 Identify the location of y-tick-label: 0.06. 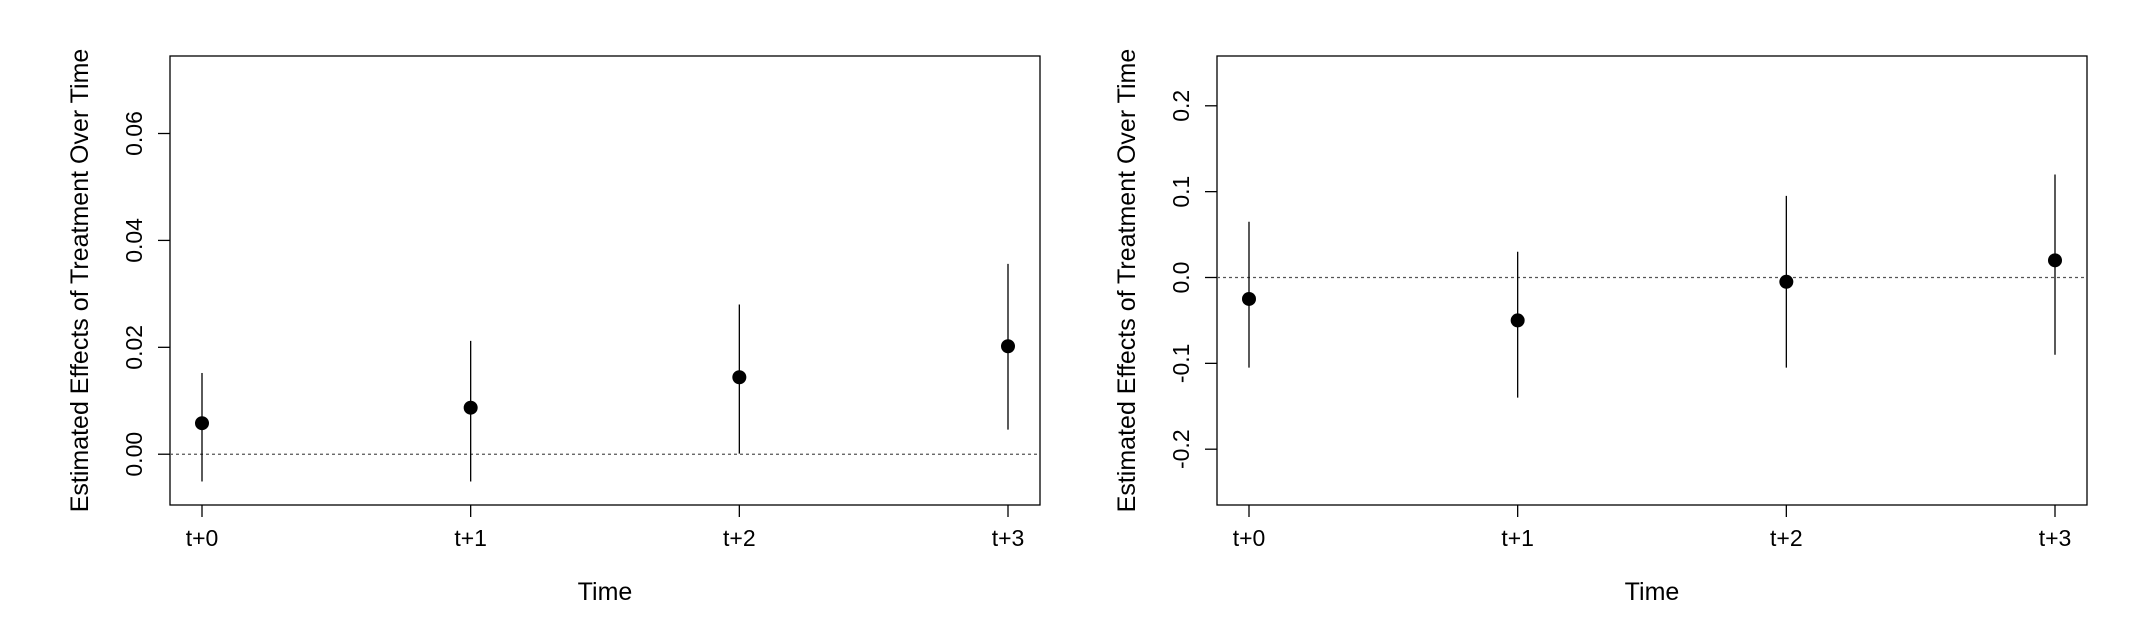
(134, 133).